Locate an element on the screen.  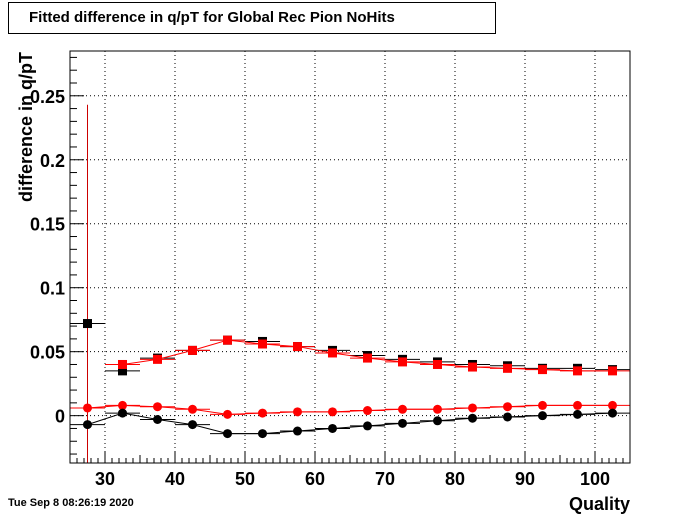
y-tick-label: 0.25 is located at coordinates (47, 97).